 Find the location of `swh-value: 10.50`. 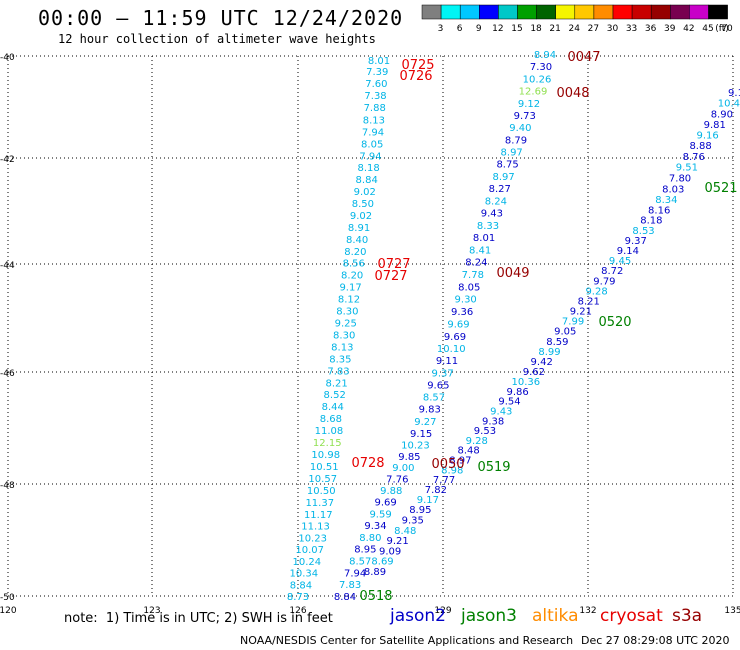

swh-value: 10.50 is located at coordinates (321, 491).